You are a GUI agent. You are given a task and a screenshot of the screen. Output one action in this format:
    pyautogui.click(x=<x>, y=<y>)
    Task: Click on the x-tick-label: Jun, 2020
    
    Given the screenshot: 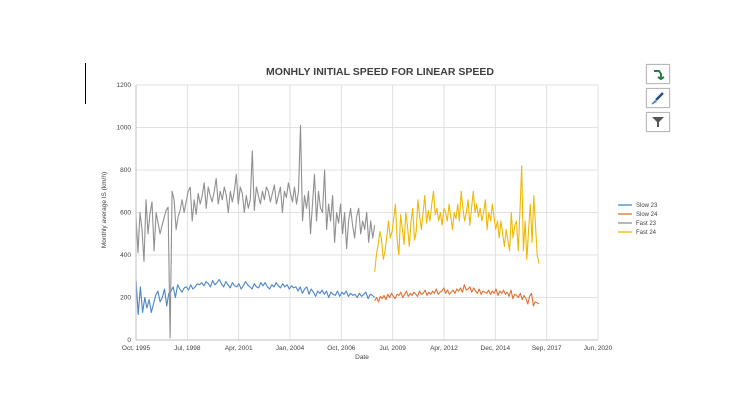 What is the action you would take?
    pyautogui.click(x=598, y=348)
    